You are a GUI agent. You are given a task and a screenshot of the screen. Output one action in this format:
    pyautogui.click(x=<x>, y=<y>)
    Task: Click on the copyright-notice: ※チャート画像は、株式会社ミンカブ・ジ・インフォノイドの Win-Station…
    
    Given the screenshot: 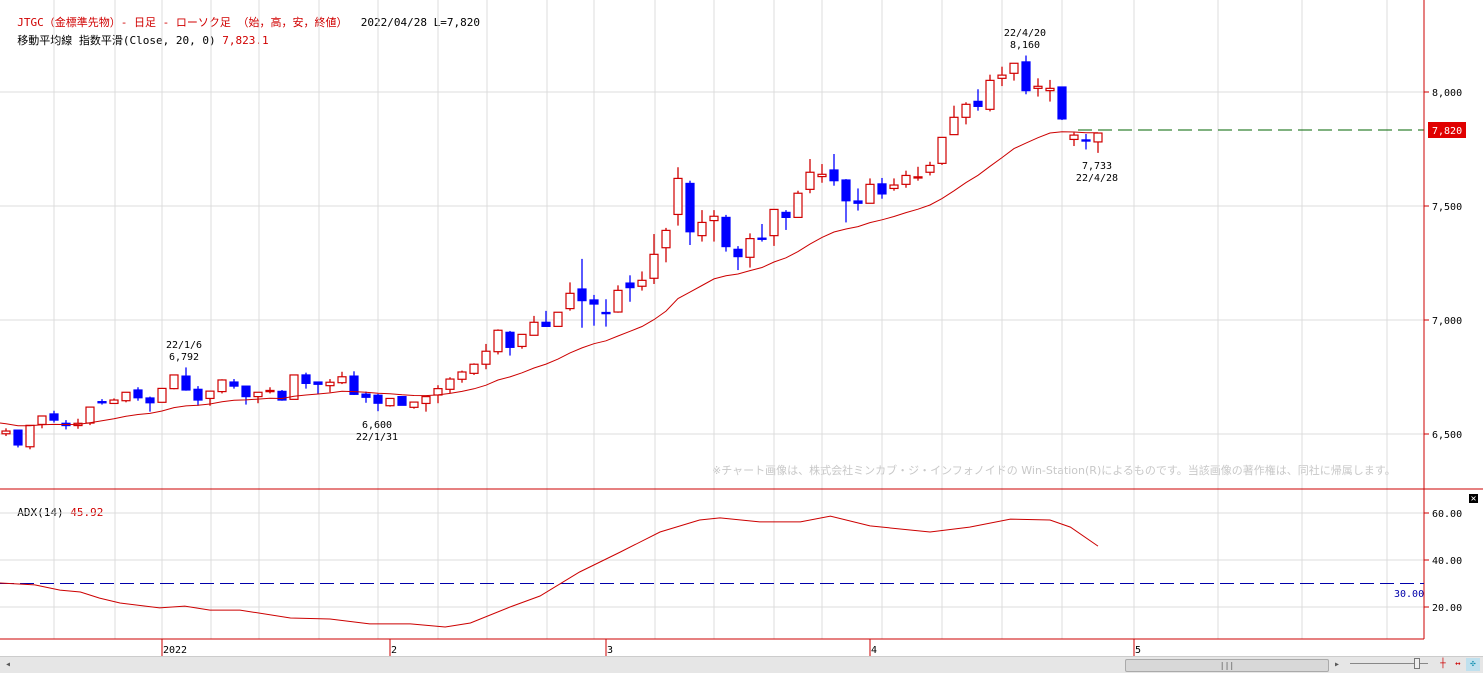 What is the action you would take?
    pyautogui.click(x=1054, y=470)
    